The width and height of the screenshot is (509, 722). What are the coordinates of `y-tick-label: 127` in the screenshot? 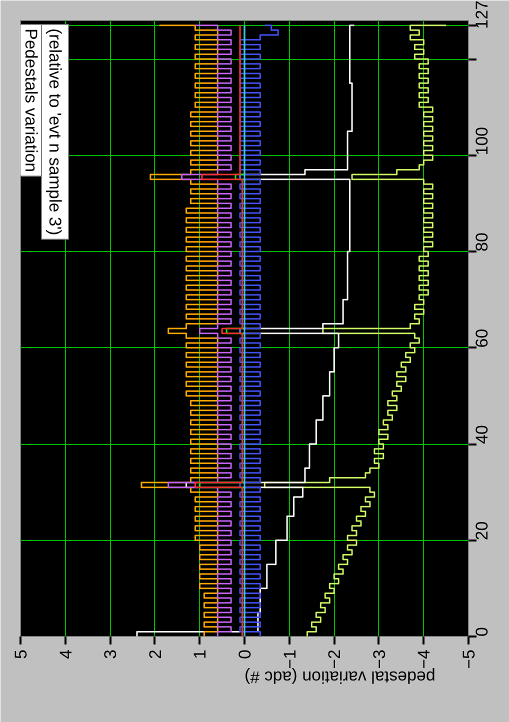 It's located at (482, 14).